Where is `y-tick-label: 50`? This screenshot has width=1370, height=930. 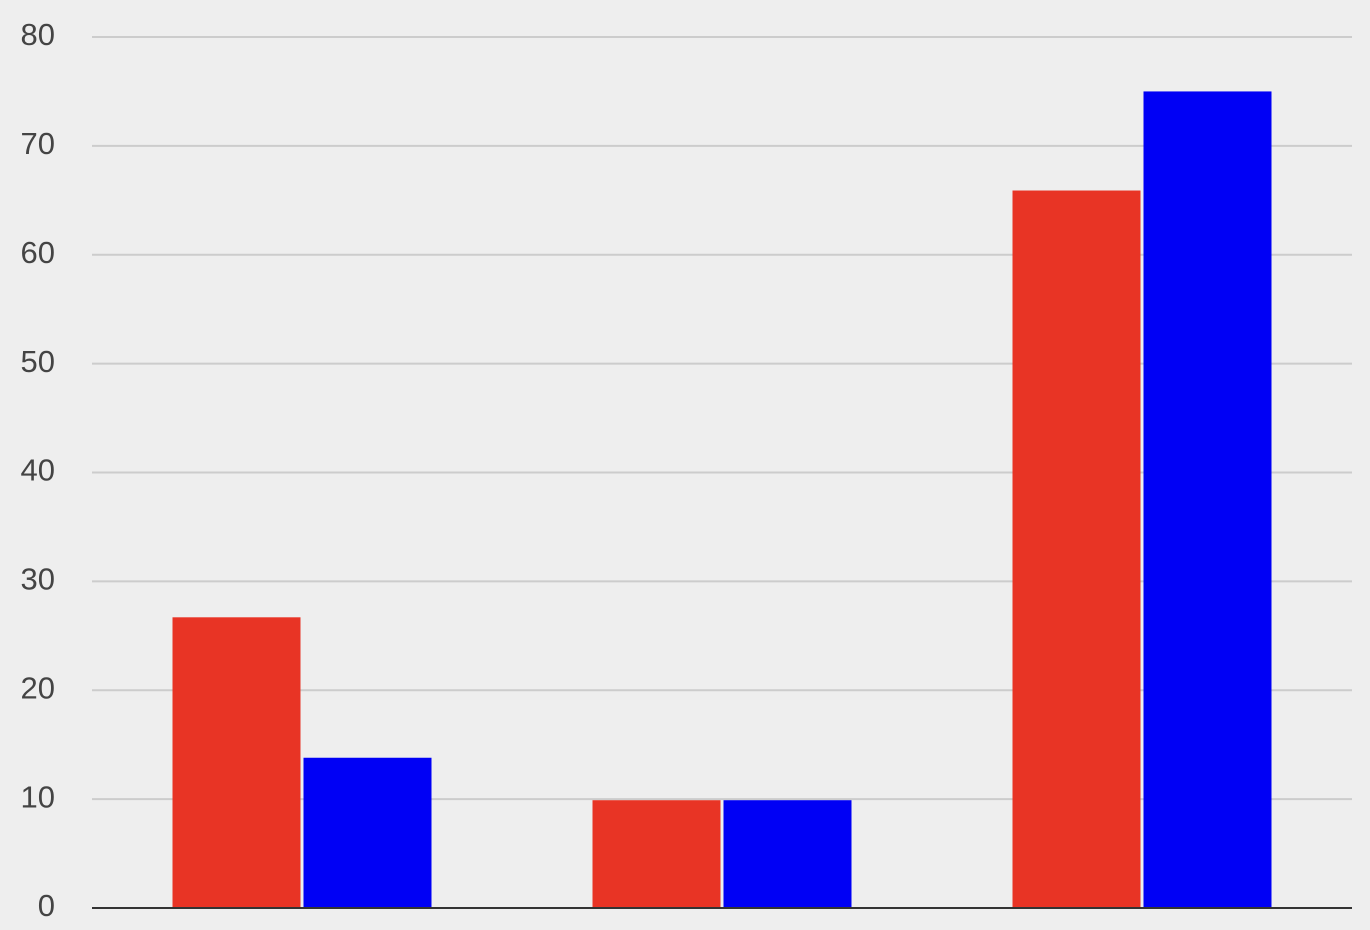 y-tick-label: 50 is located at coordinates (38, 361).